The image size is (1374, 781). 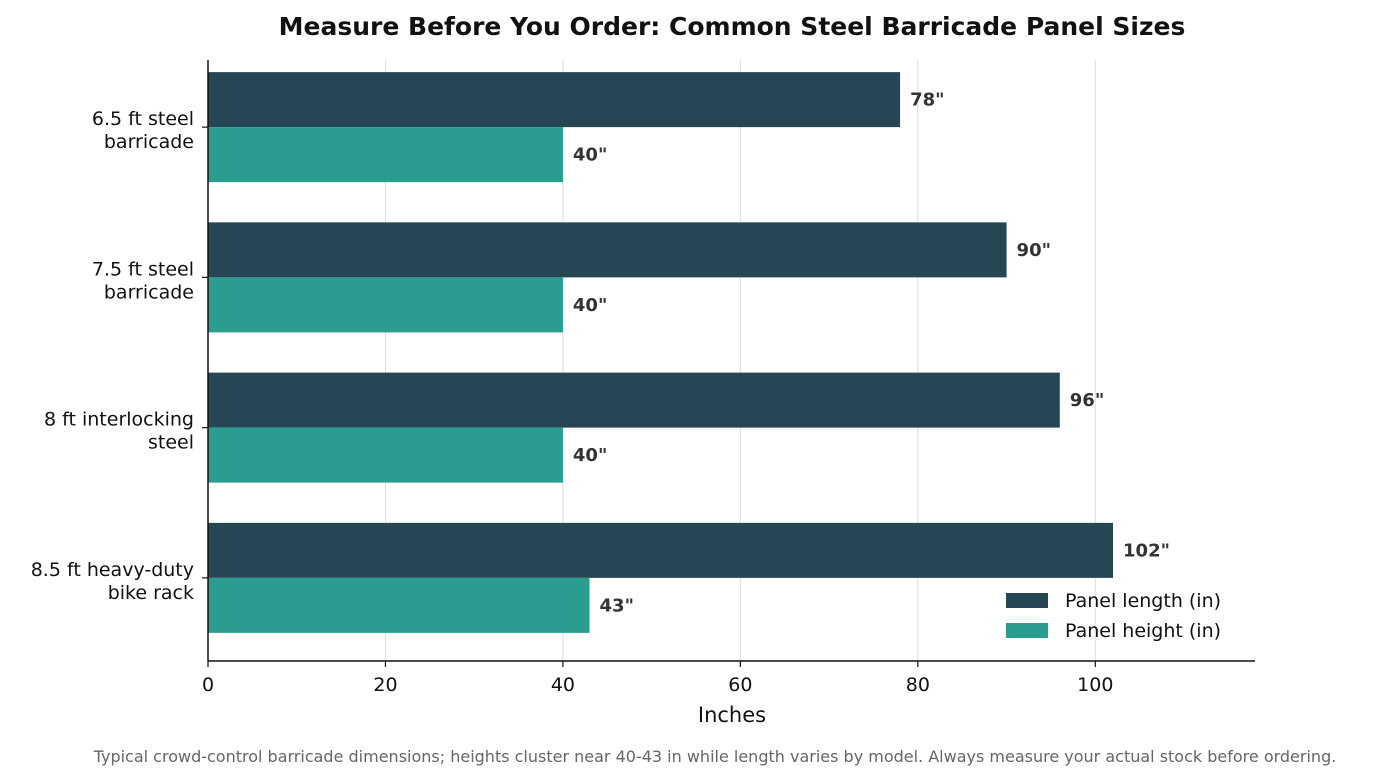 I want to click on bar-value-label: 43", so click(x=617, y=605).